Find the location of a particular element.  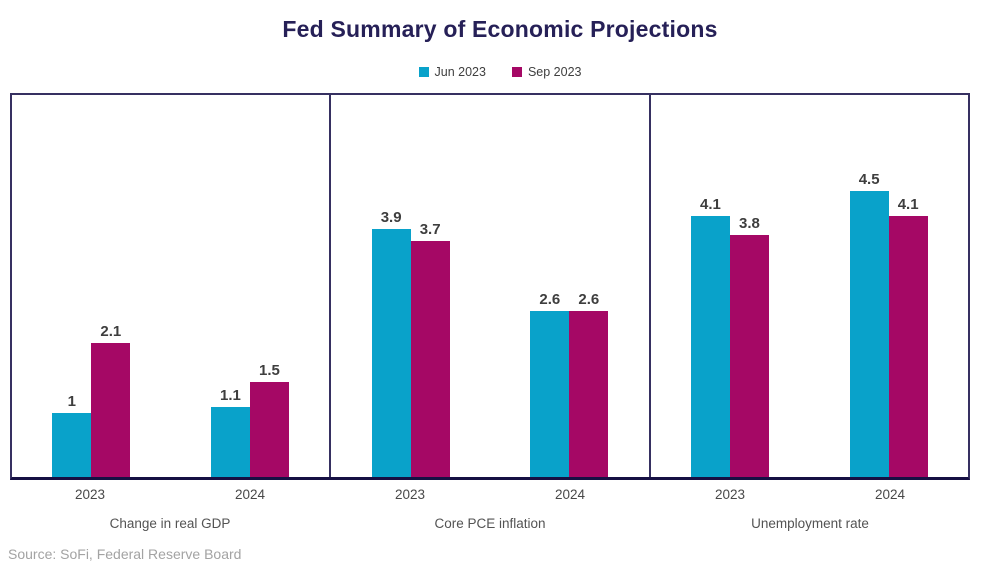

source-note: Source: SoFi, Federal Reserve Board is located at coordinates (125, 554).